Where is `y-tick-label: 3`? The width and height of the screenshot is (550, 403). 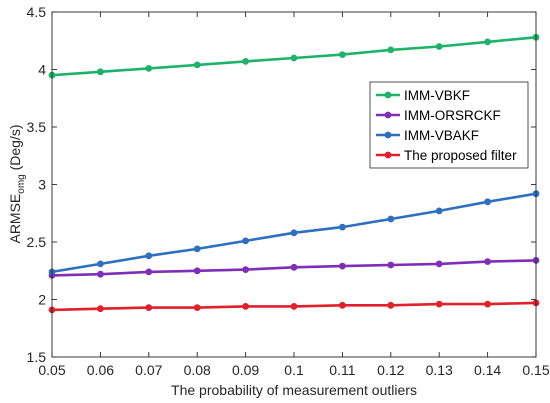 y-tick-label: 3 is located at coordinates (42, 185).